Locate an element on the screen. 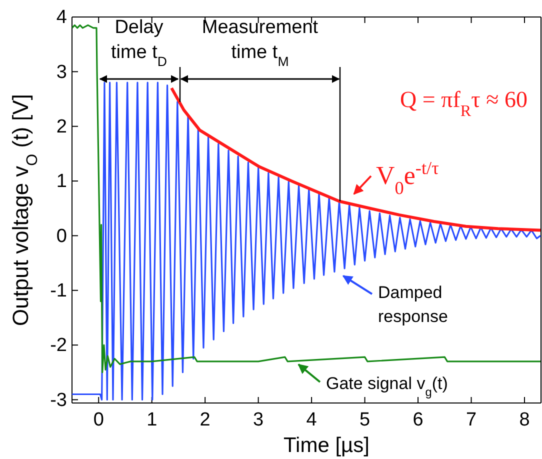  y-tick-label: 1 is located at coordinates (61, 181).